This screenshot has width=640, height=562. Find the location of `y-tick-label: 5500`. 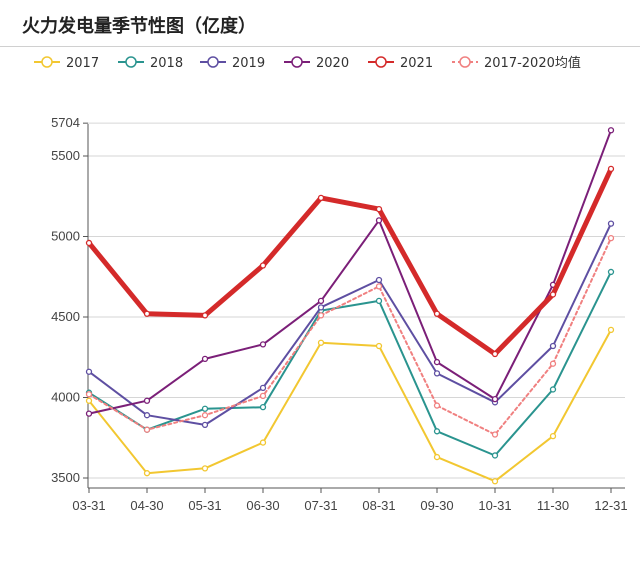

y-tick-label: 5500 is located at coordinates (65, 155).